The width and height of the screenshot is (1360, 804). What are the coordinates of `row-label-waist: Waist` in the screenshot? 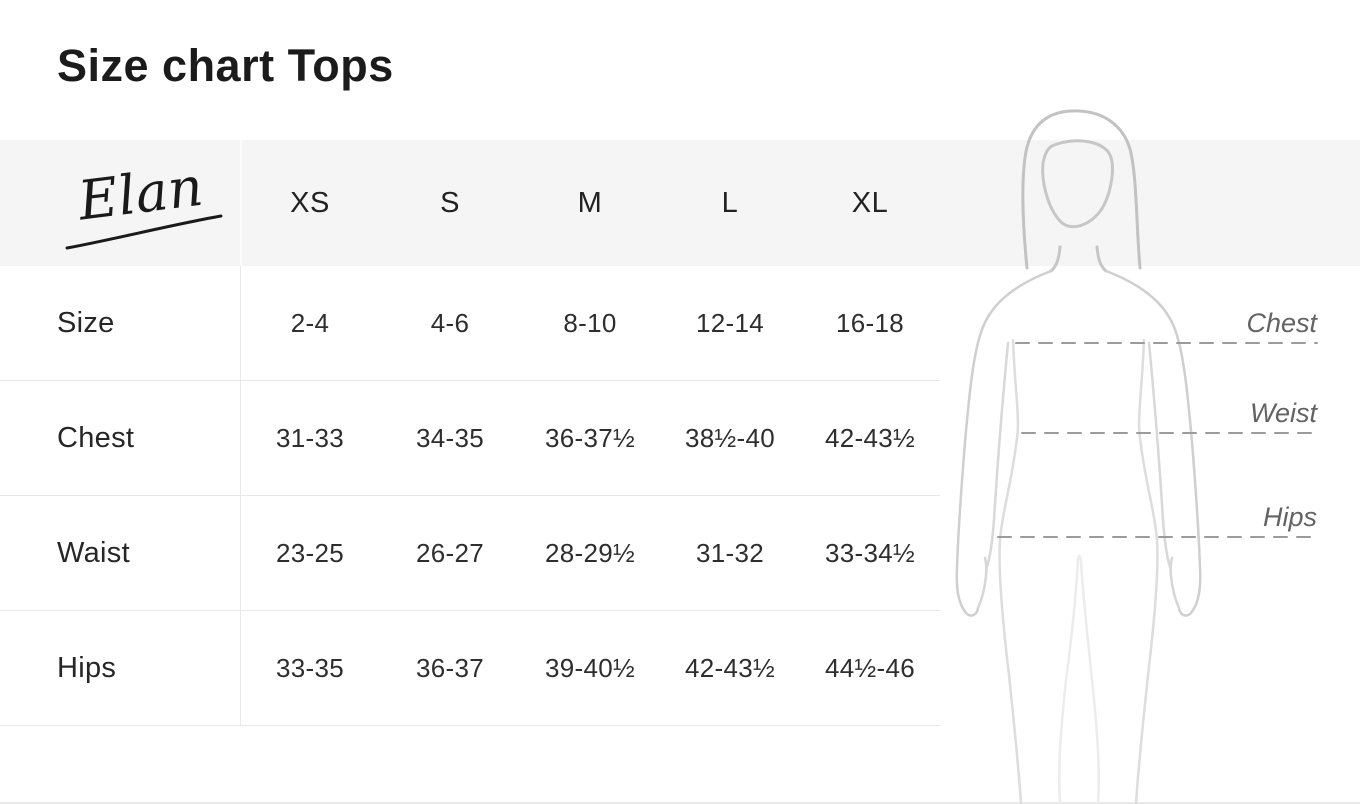 It's located at (93, 552).